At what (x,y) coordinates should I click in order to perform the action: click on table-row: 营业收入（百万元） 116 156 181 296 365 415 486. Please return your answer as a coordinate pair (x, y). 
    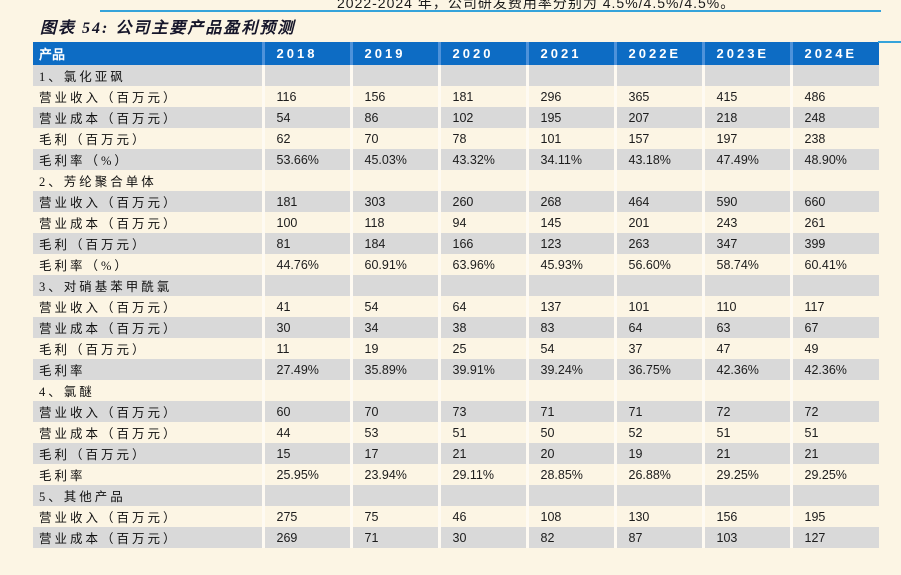
    Looking at the image, I should click on (456, 96).